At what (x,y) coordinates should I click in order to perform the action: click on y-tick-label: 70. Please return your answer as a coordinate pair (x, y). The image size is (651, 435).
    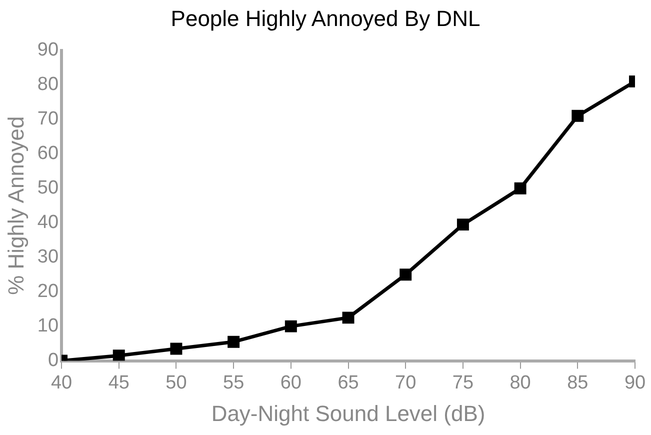
    Looking at the image, I should click on (48, 119).